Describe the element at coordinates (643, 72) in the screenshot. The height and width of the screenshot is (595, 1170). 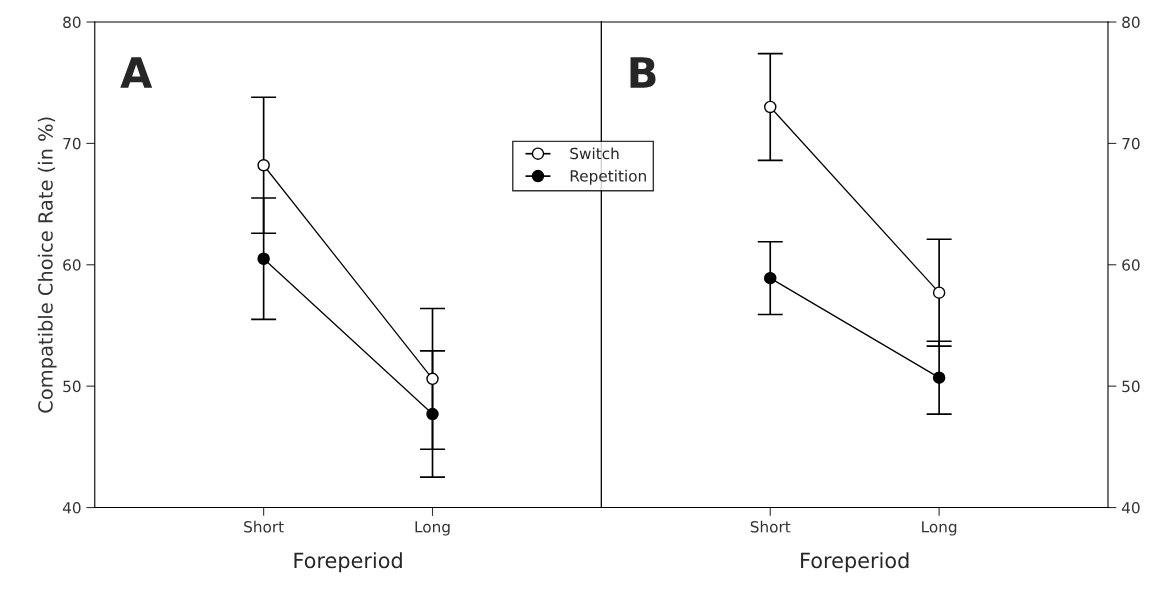
I see `annotation: B` at that location.